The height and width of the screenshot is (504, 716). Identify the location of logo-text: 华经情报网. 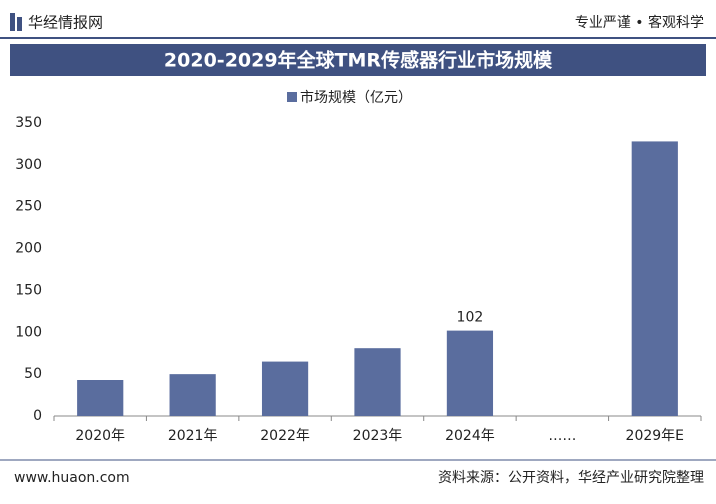
(65, 23).